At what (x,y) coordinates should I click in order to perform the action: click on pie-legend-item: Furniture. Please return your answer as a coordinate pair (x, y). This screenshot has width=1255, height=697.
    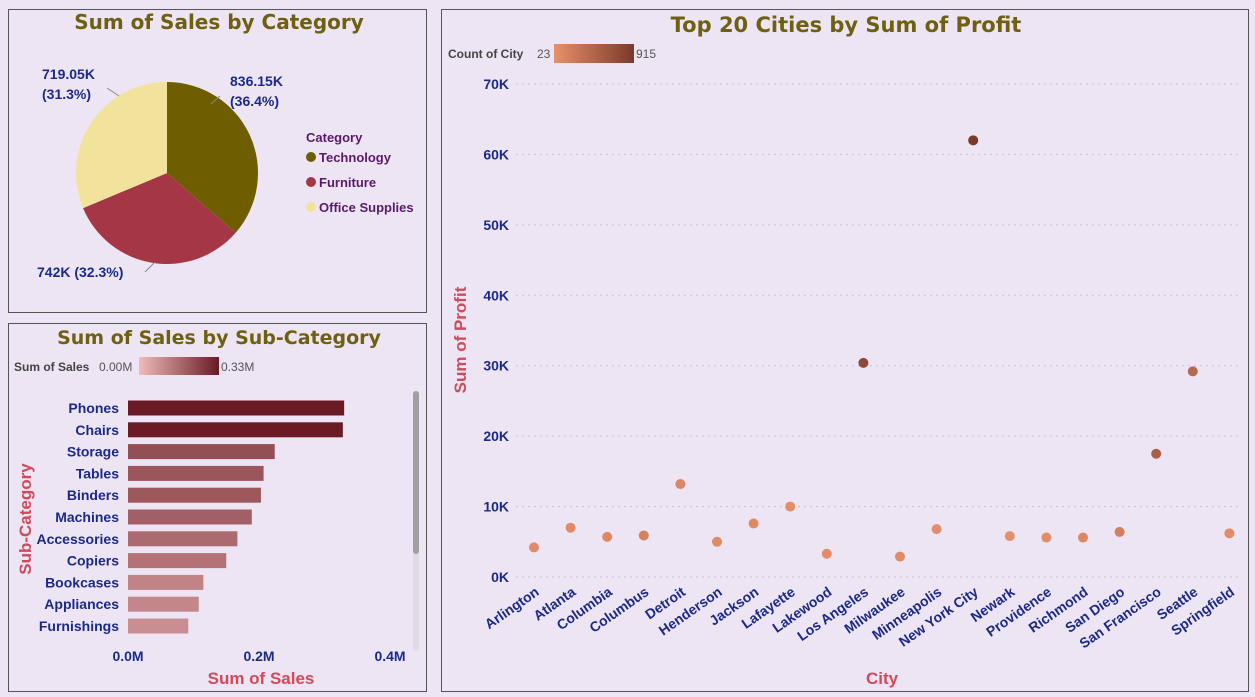
    Looking at the image, I should click on (347, 182).